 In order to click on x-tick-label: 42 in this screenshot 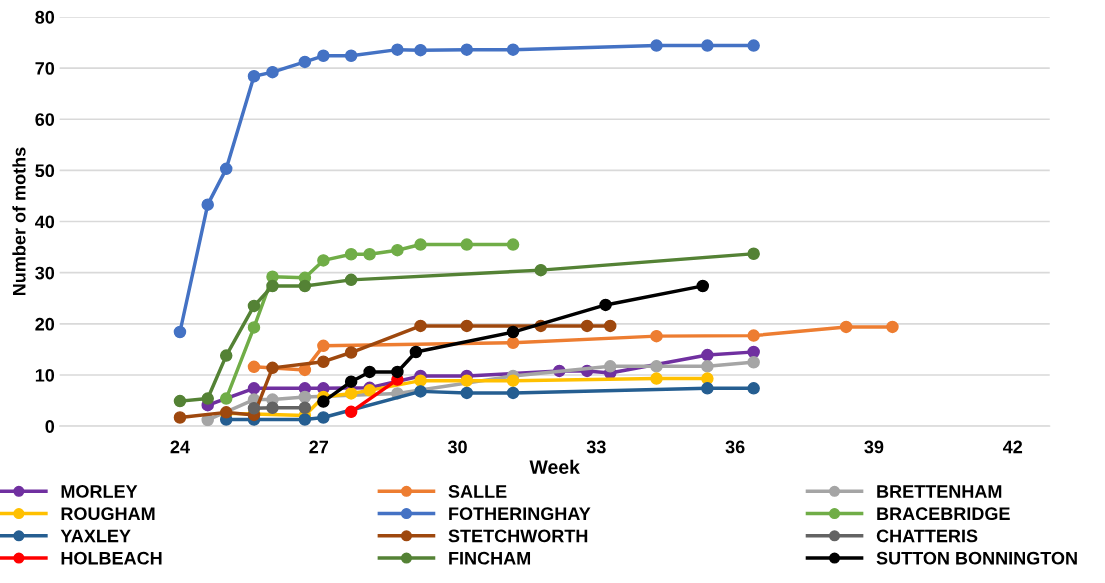, I will do `click(1012, 447)`.